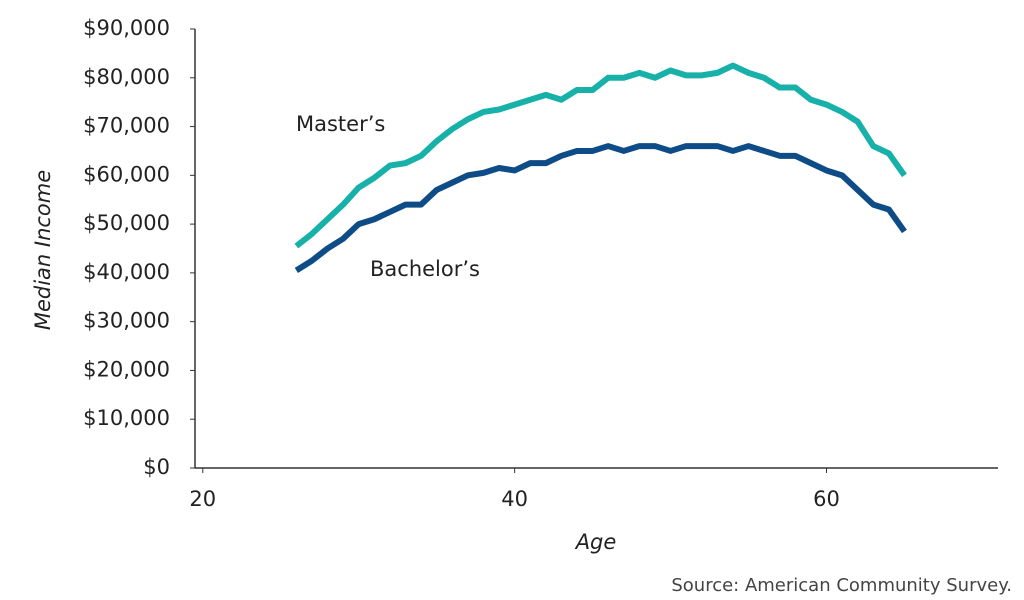 Image resolution: width=1024 pixels, height=600 pixels. What do you see at coordinates (126, 418) in the screenshot?
I see `y-tick-label: $10,000` at bounding box center [126, 418].